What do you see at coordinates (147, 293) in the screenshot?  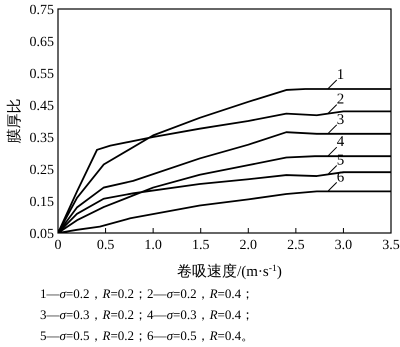 I see `text: 1—σ=0.2，R=0.2；2—σ=0.2，R=0.4；` at bounding box center [147, 293].